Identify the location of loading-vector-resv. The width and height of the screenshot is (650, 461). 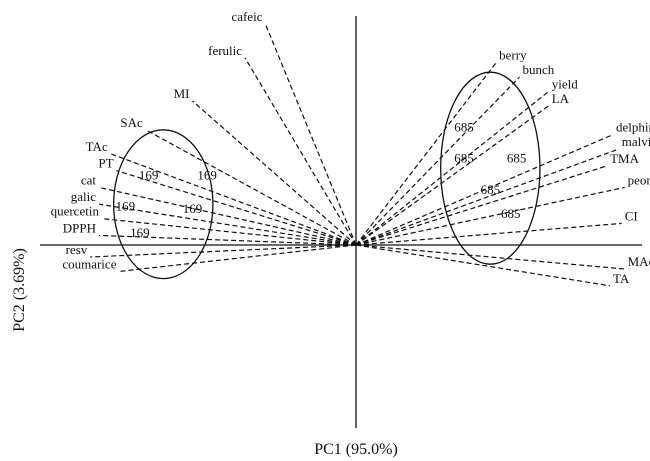
(223, 251).